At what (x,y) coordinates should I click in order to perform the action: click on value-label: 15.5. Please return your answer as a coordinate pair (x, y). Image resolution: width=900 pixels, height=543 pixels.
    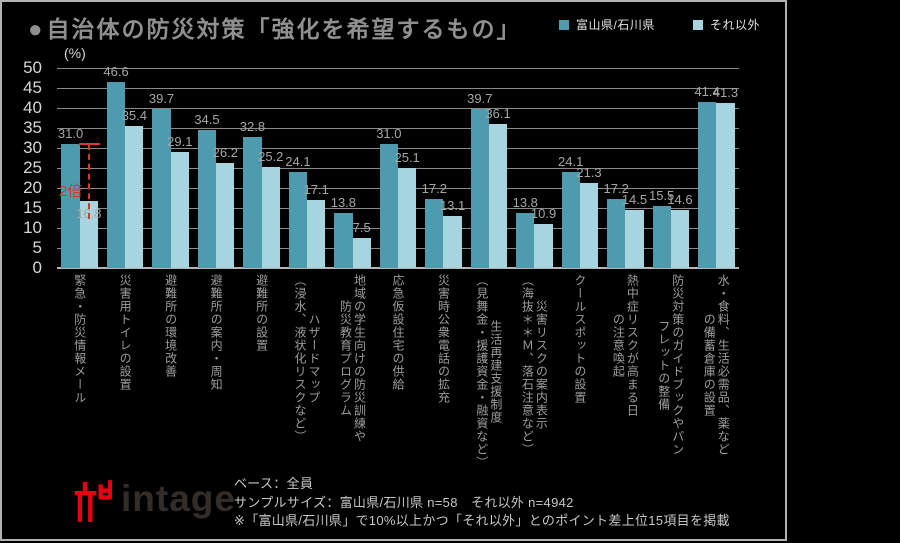
    Looking at the image, I should click on (661, 195).